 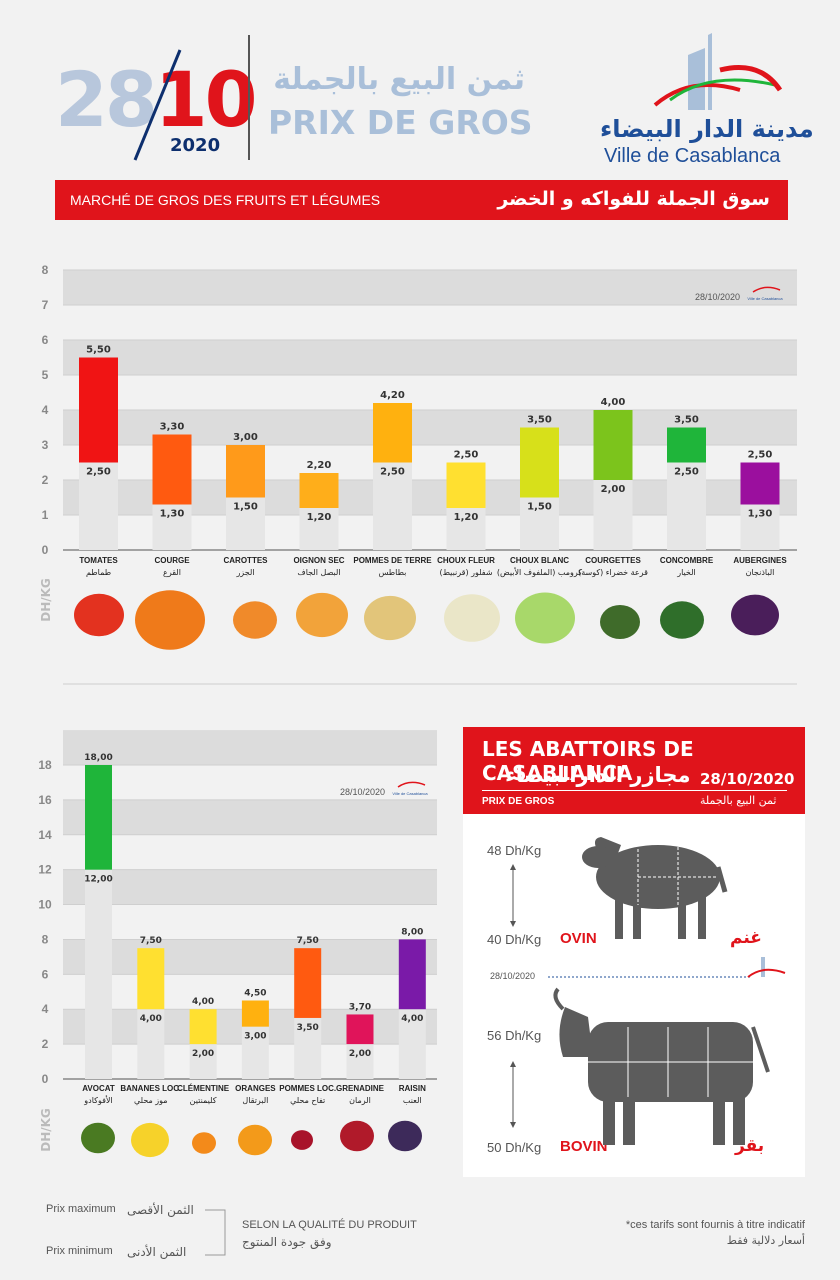 I want to click on category-label-arabic: موز محلي, so click(x=151, y=1100).